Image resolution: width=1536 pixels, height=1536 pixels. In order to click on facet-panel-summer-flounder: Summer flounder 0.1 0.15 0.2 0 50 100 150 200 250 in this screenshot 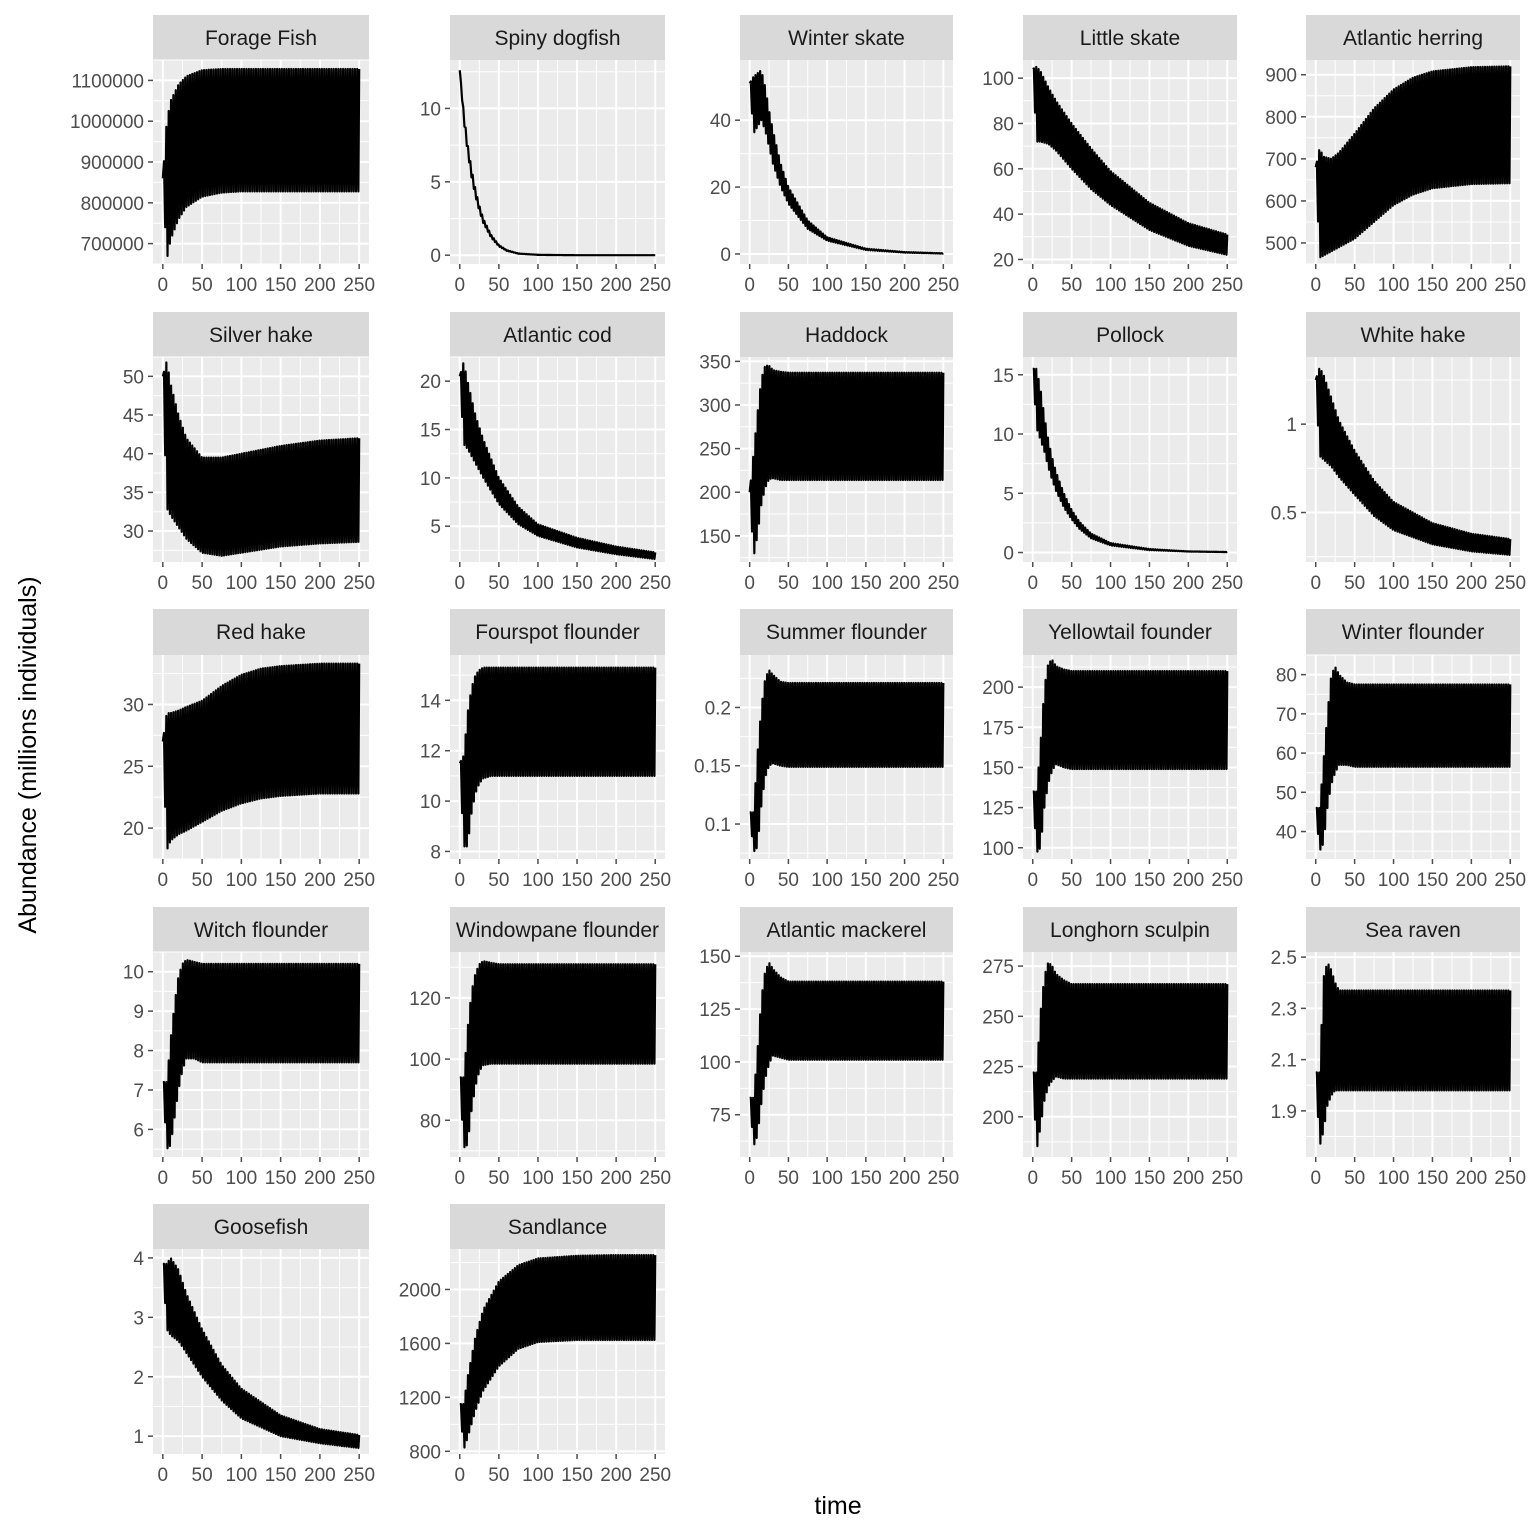, I will do `click(826, 750)`.